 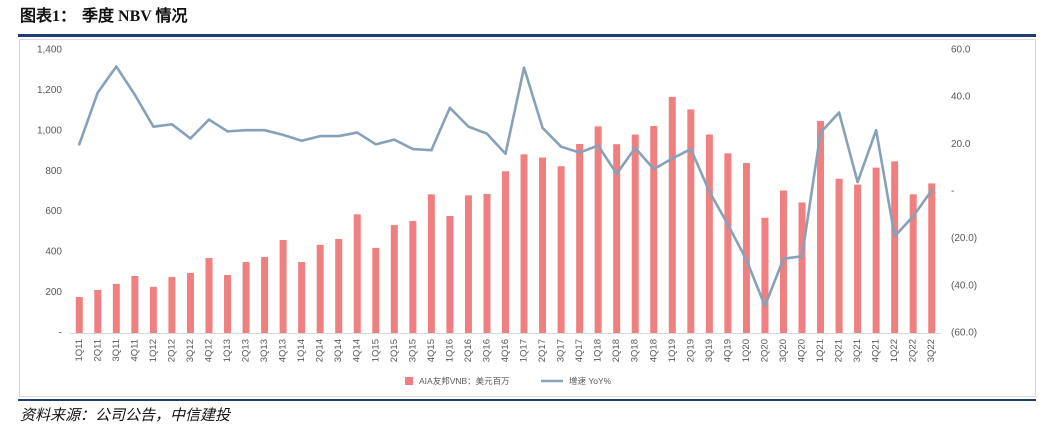 I want to click on yoy-point-1q11, so click(x=79, y=144).